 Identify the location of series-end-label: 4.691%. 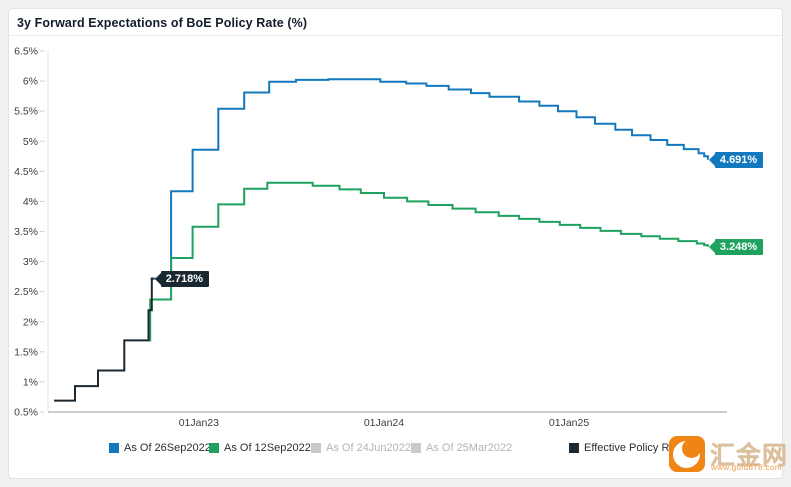
(736, 159).